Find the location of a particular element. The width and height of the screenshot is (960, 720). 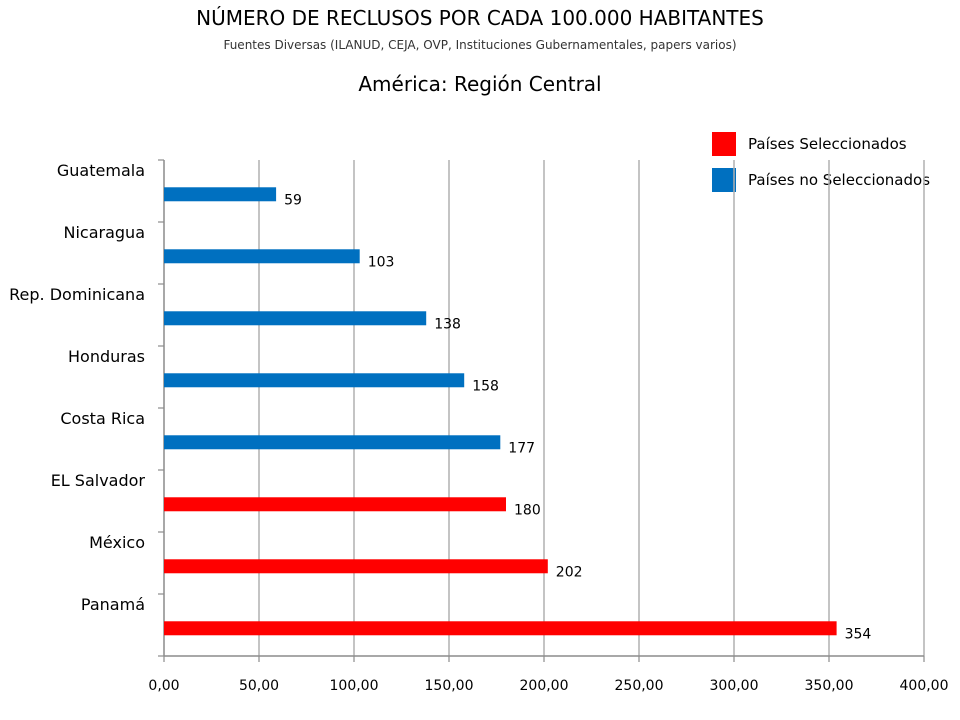

x-tick-label: 400,00 is located at coordinates (924, 686).